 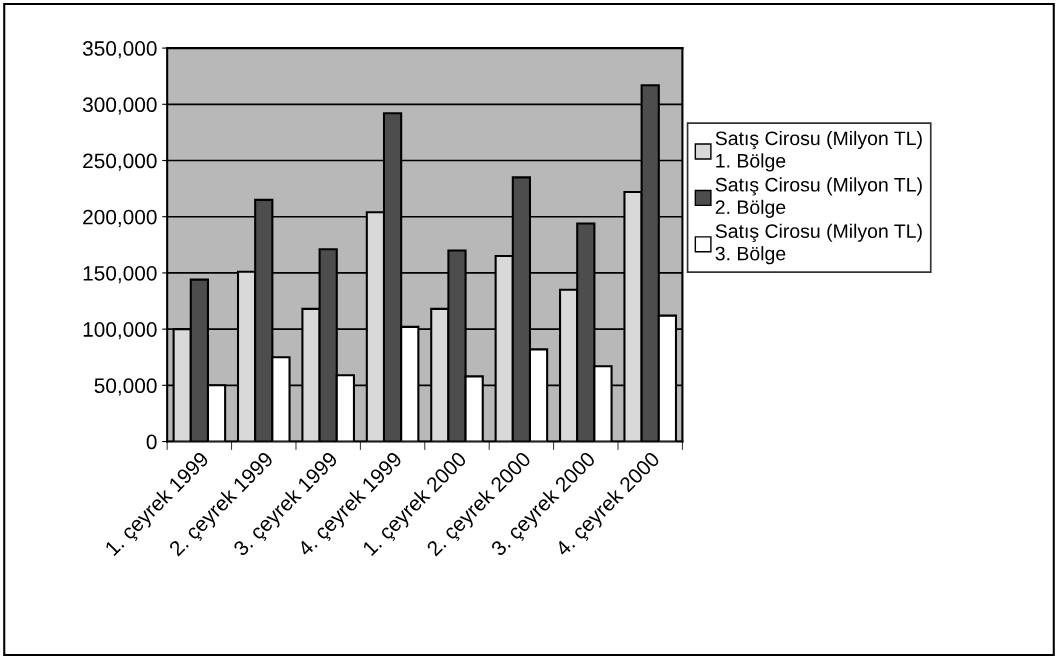 What do you see at coordinates (120, 162) in the screenshot?
I see `y-tick-label: 250,000` at bounding box center [120, 162].